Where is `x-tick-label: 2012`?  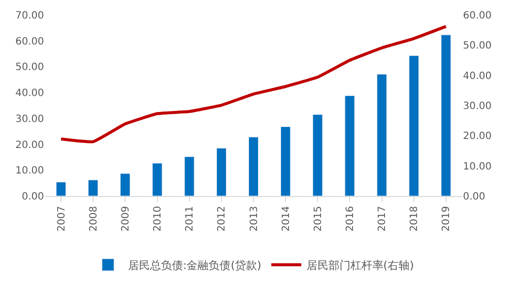 x-tick-label: 2012 is located at coordinates (222, 219).